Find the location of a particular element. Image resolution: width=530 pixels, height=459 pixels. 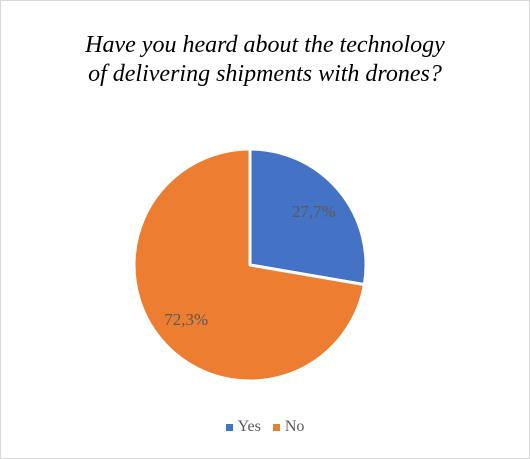

legend-item-no: No is located at coordinates (288, 427).